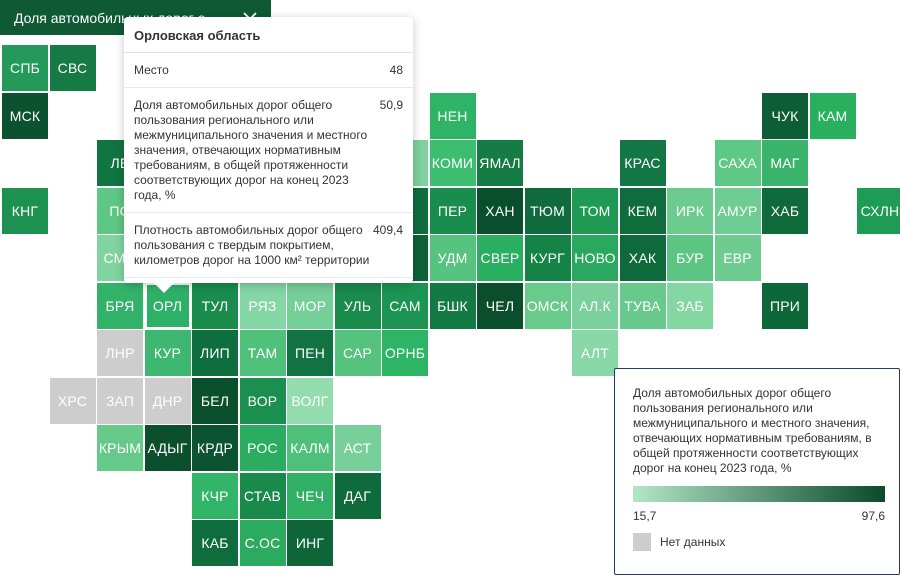 The height and width of the screenshot is (576, 900). I want to click on tooltip-row-value: 48, so click(396, 70).